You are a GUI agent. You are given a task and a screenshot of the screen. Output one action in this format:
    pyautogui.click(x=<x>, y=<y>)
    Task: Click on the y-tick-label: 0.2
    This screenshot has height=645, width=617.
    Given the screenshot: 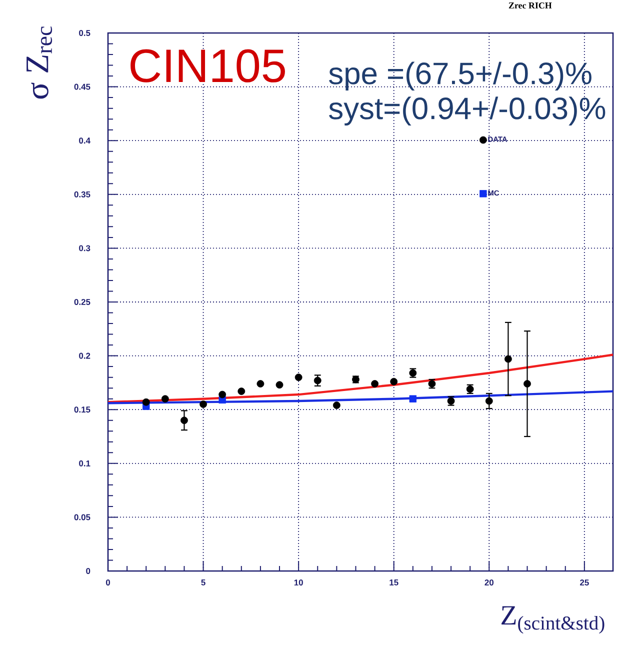 What is the action you would take?
    pyautogui.click(x=84, y=355)
    